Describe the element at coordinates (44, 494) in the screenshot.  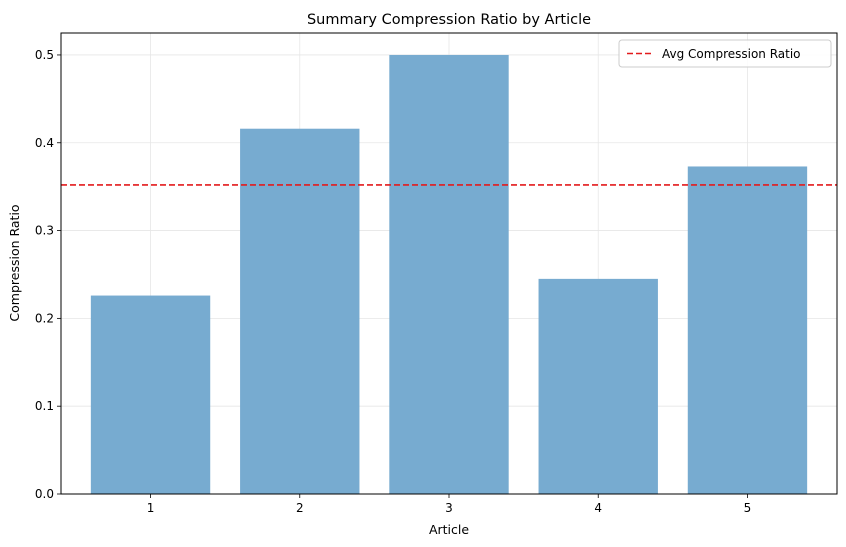
I see `y-tick-label: 0.0` at that location.